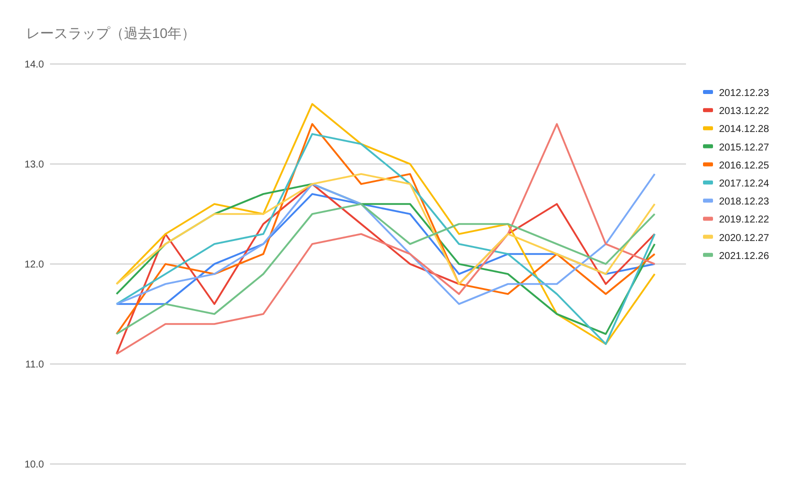 This screenshot has width=800, height=494. I want to click on y-tick-label: 13.0, so click(34, 165).